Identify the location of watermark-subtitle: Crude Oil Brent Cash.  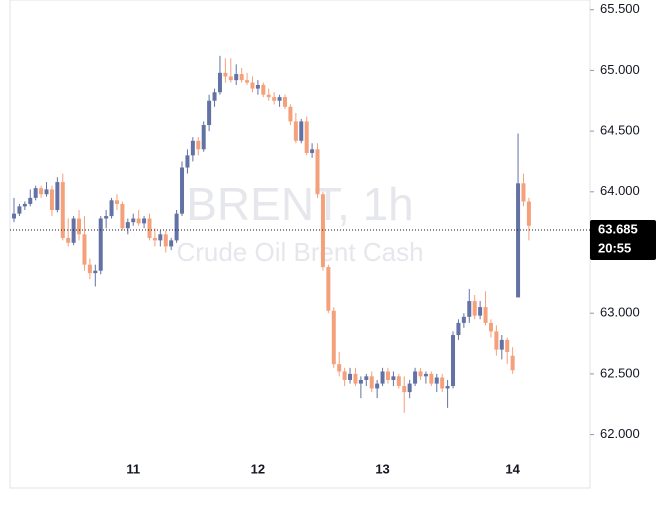
(299, 252).